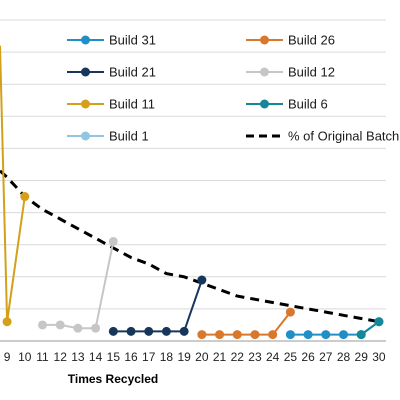 This screenshot has width=400, height=400. I want to click on legend-label-build-1: Build 1, so click(129, 136).